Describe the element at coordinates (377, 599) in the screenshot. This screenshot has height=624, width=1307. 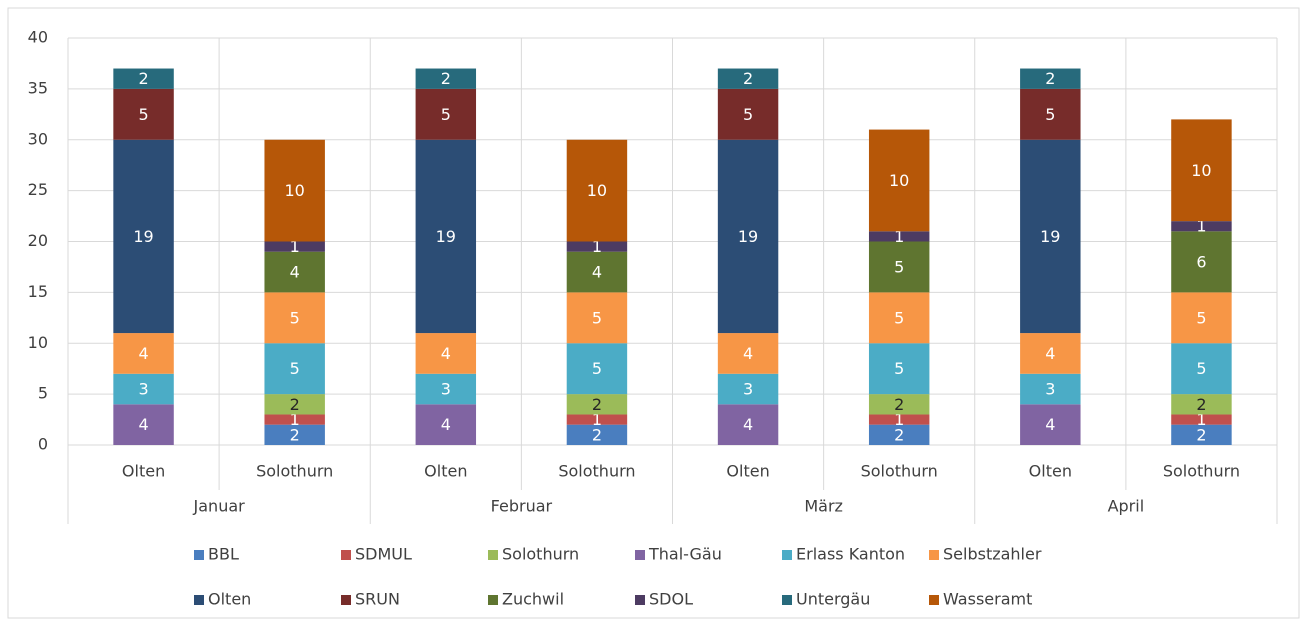
I see `legend-label: SRUN` at that location.